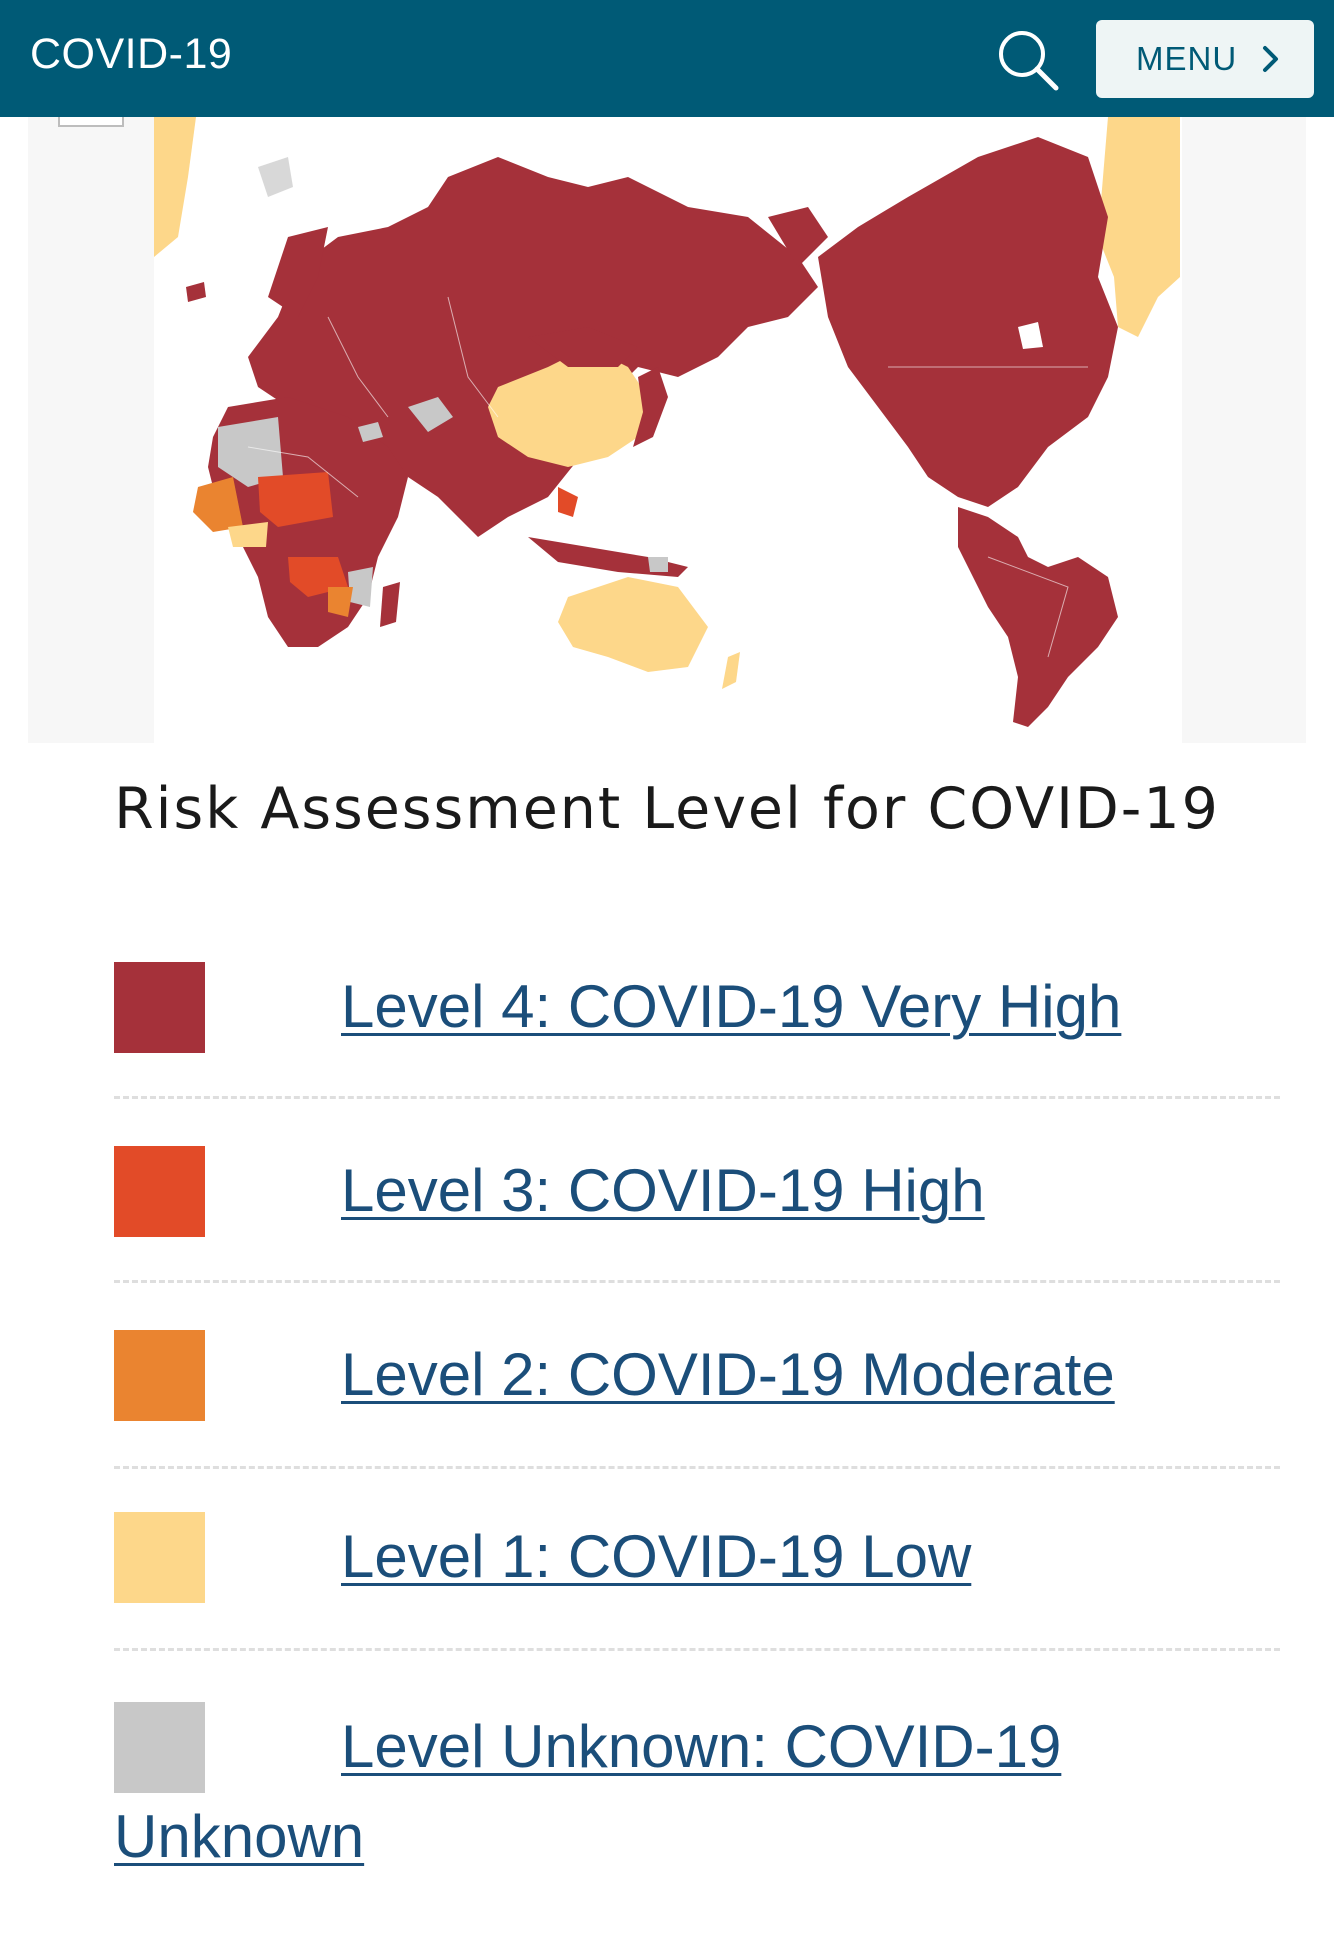 This screenshot has width=1334, height=1940. I want to click on legend-item-level-1: Level 1: COVID-19 Low, so click(696, 1557).